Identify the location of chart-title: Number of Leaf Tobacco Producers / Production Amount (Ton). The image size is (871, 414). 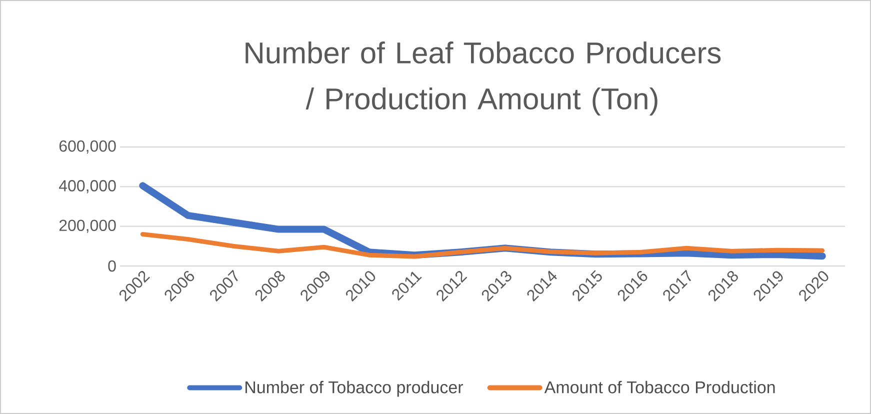
(483, 79).